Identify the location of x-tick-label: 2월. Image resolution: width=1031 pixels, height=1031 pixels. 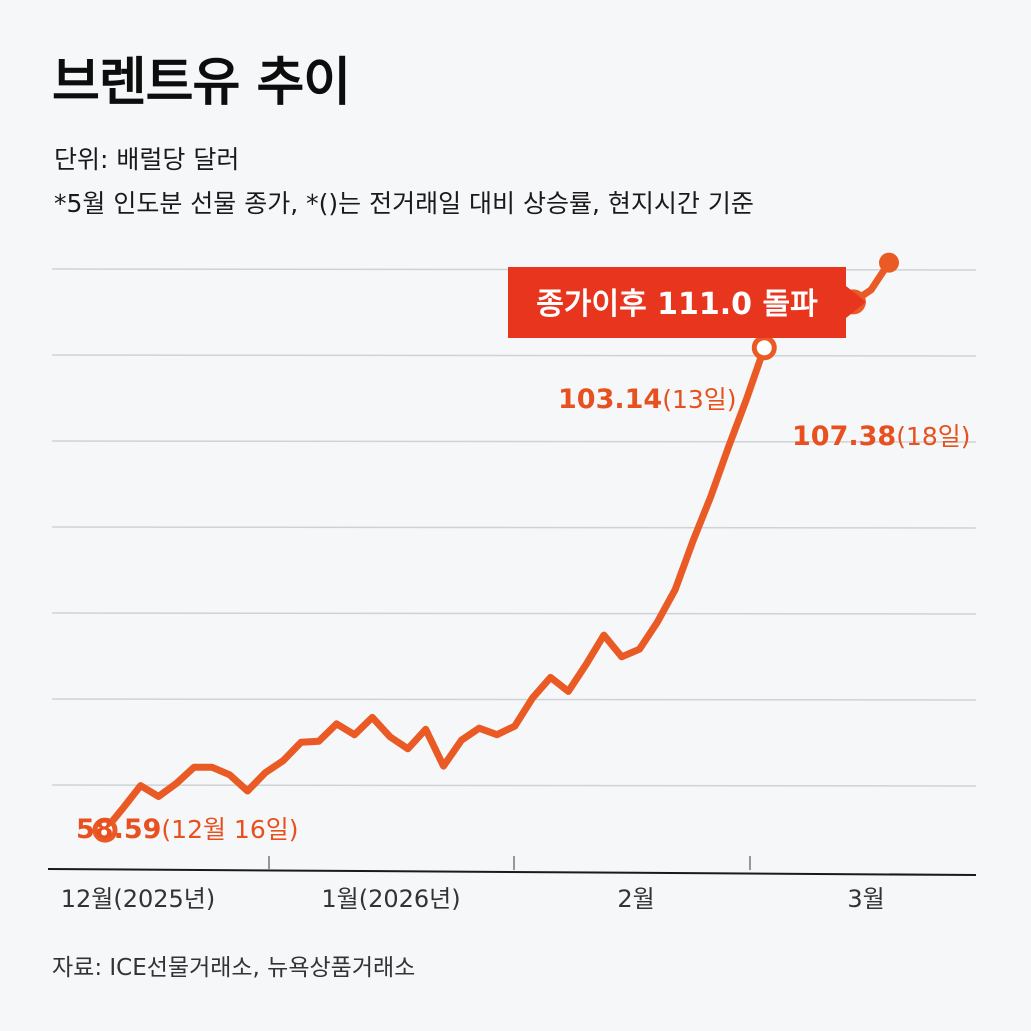
(635, 899).